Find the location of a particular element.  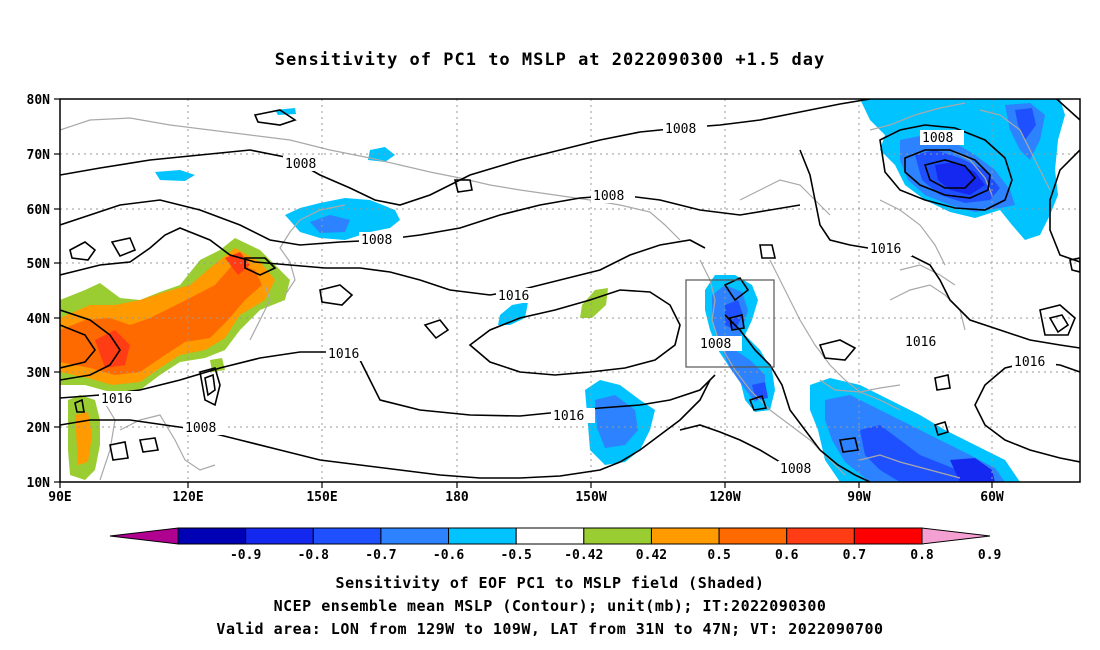

contour-1008-eastpac is located at coordinates (730, 443).